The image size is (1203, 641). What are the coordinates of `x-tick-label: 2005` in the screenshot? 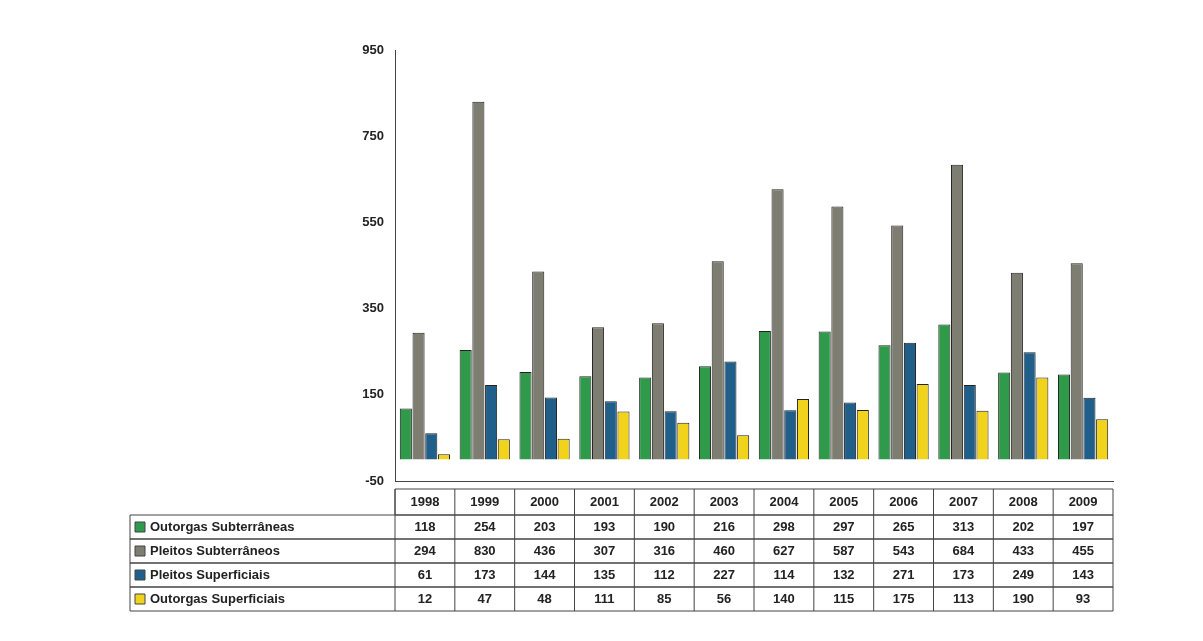 It's located at (844, 501).